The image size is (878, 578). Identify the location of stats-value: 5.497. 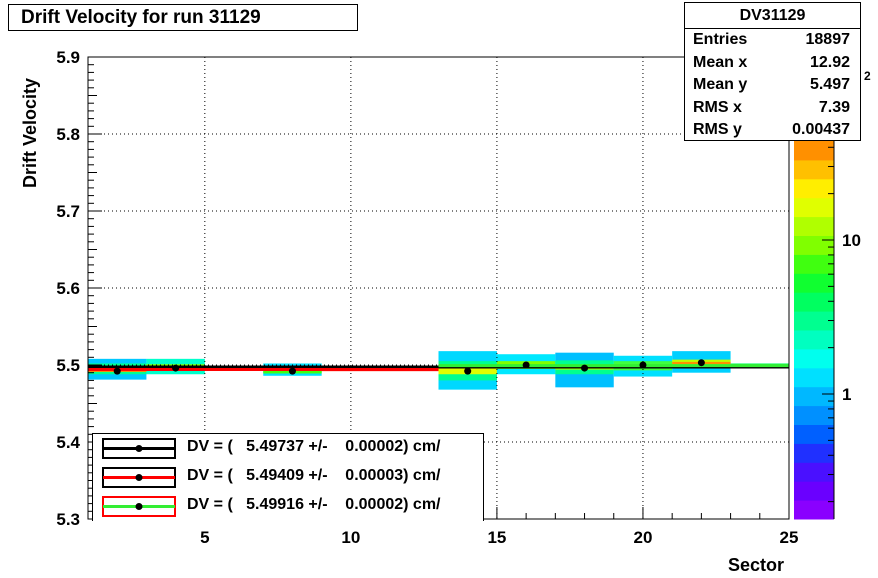
(829, 85).